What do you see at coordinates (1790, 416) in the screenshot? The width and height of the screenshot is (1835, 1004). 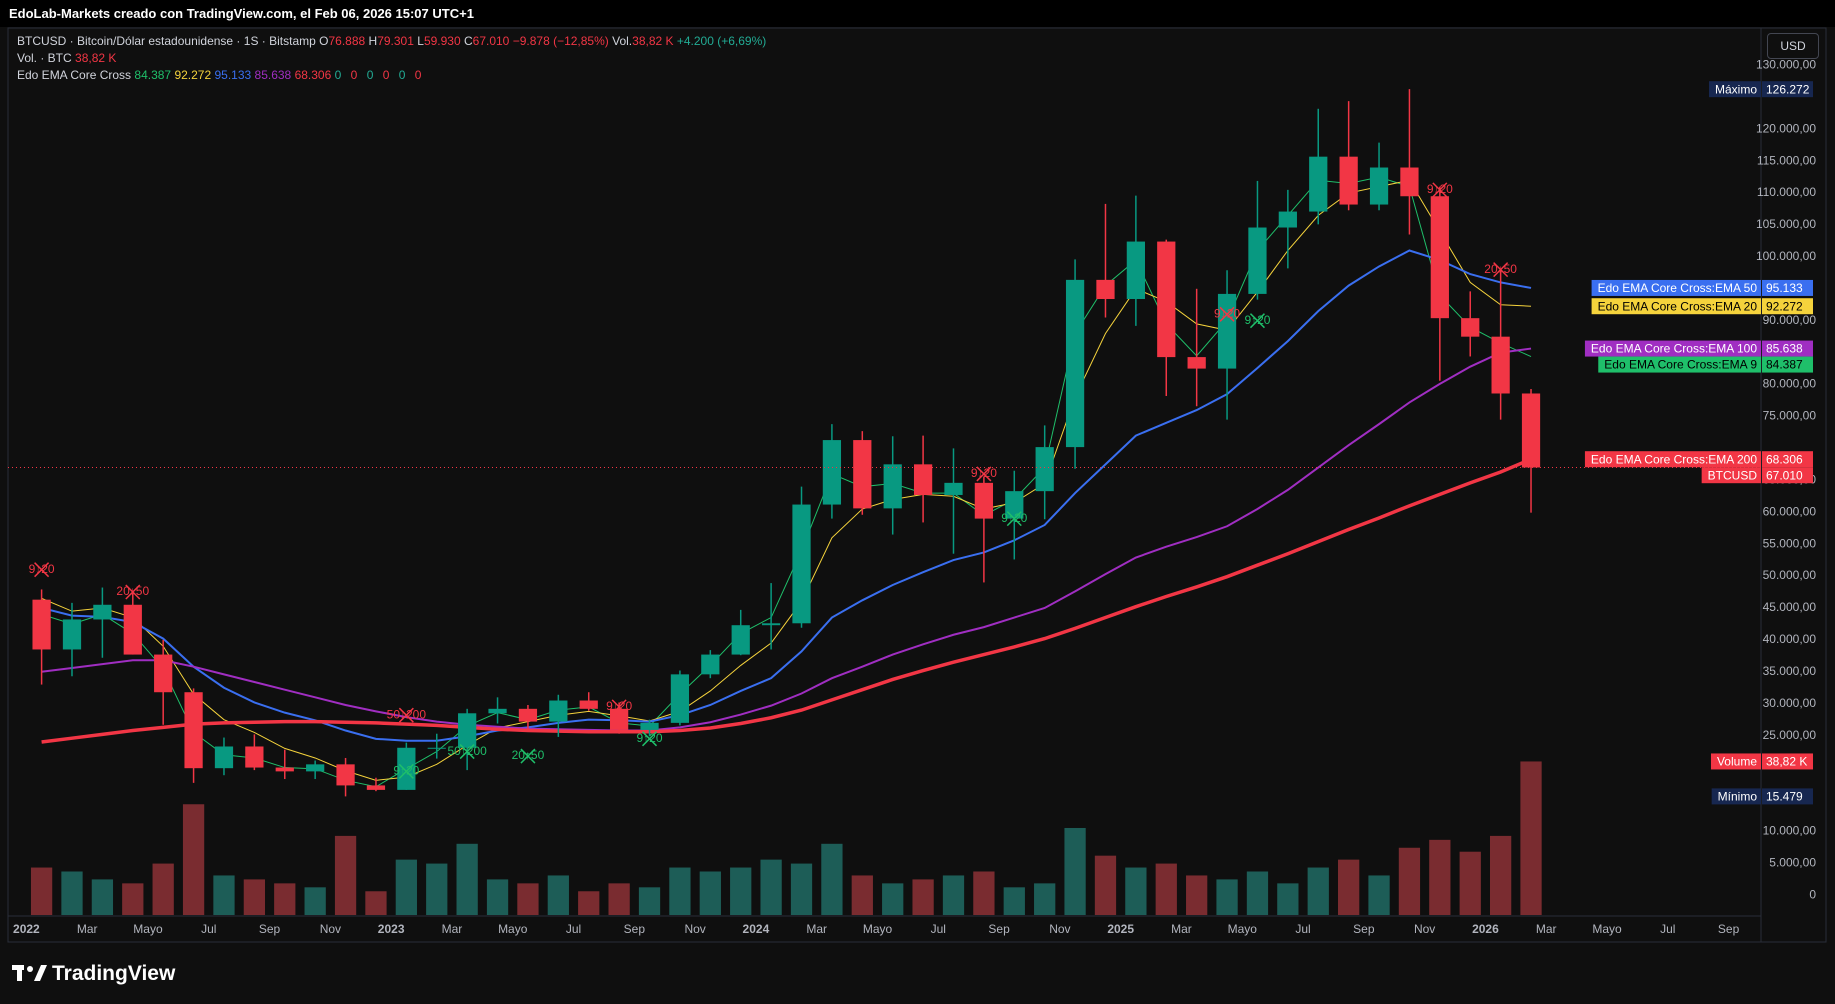 I see `y-tick-label: 75.000,00` at bounding box center [1790, 416].